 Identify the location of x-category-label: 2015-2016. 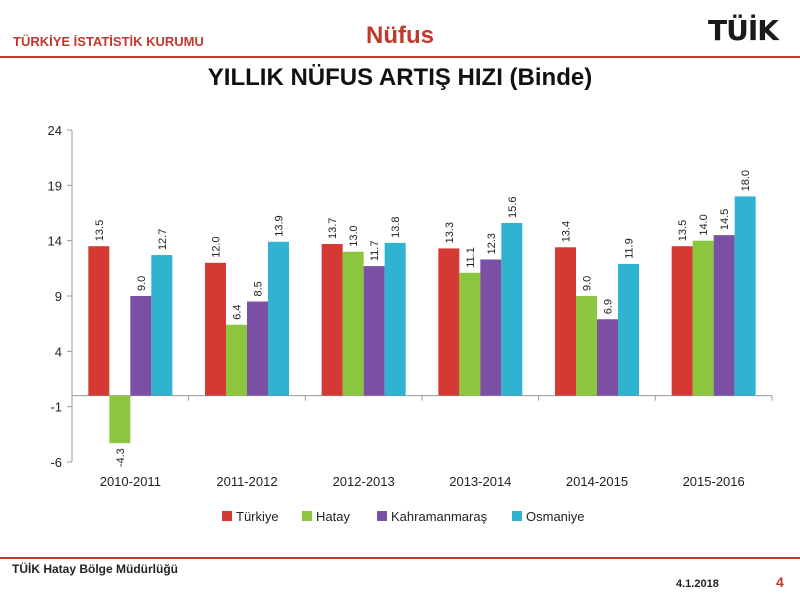
(714, 481).